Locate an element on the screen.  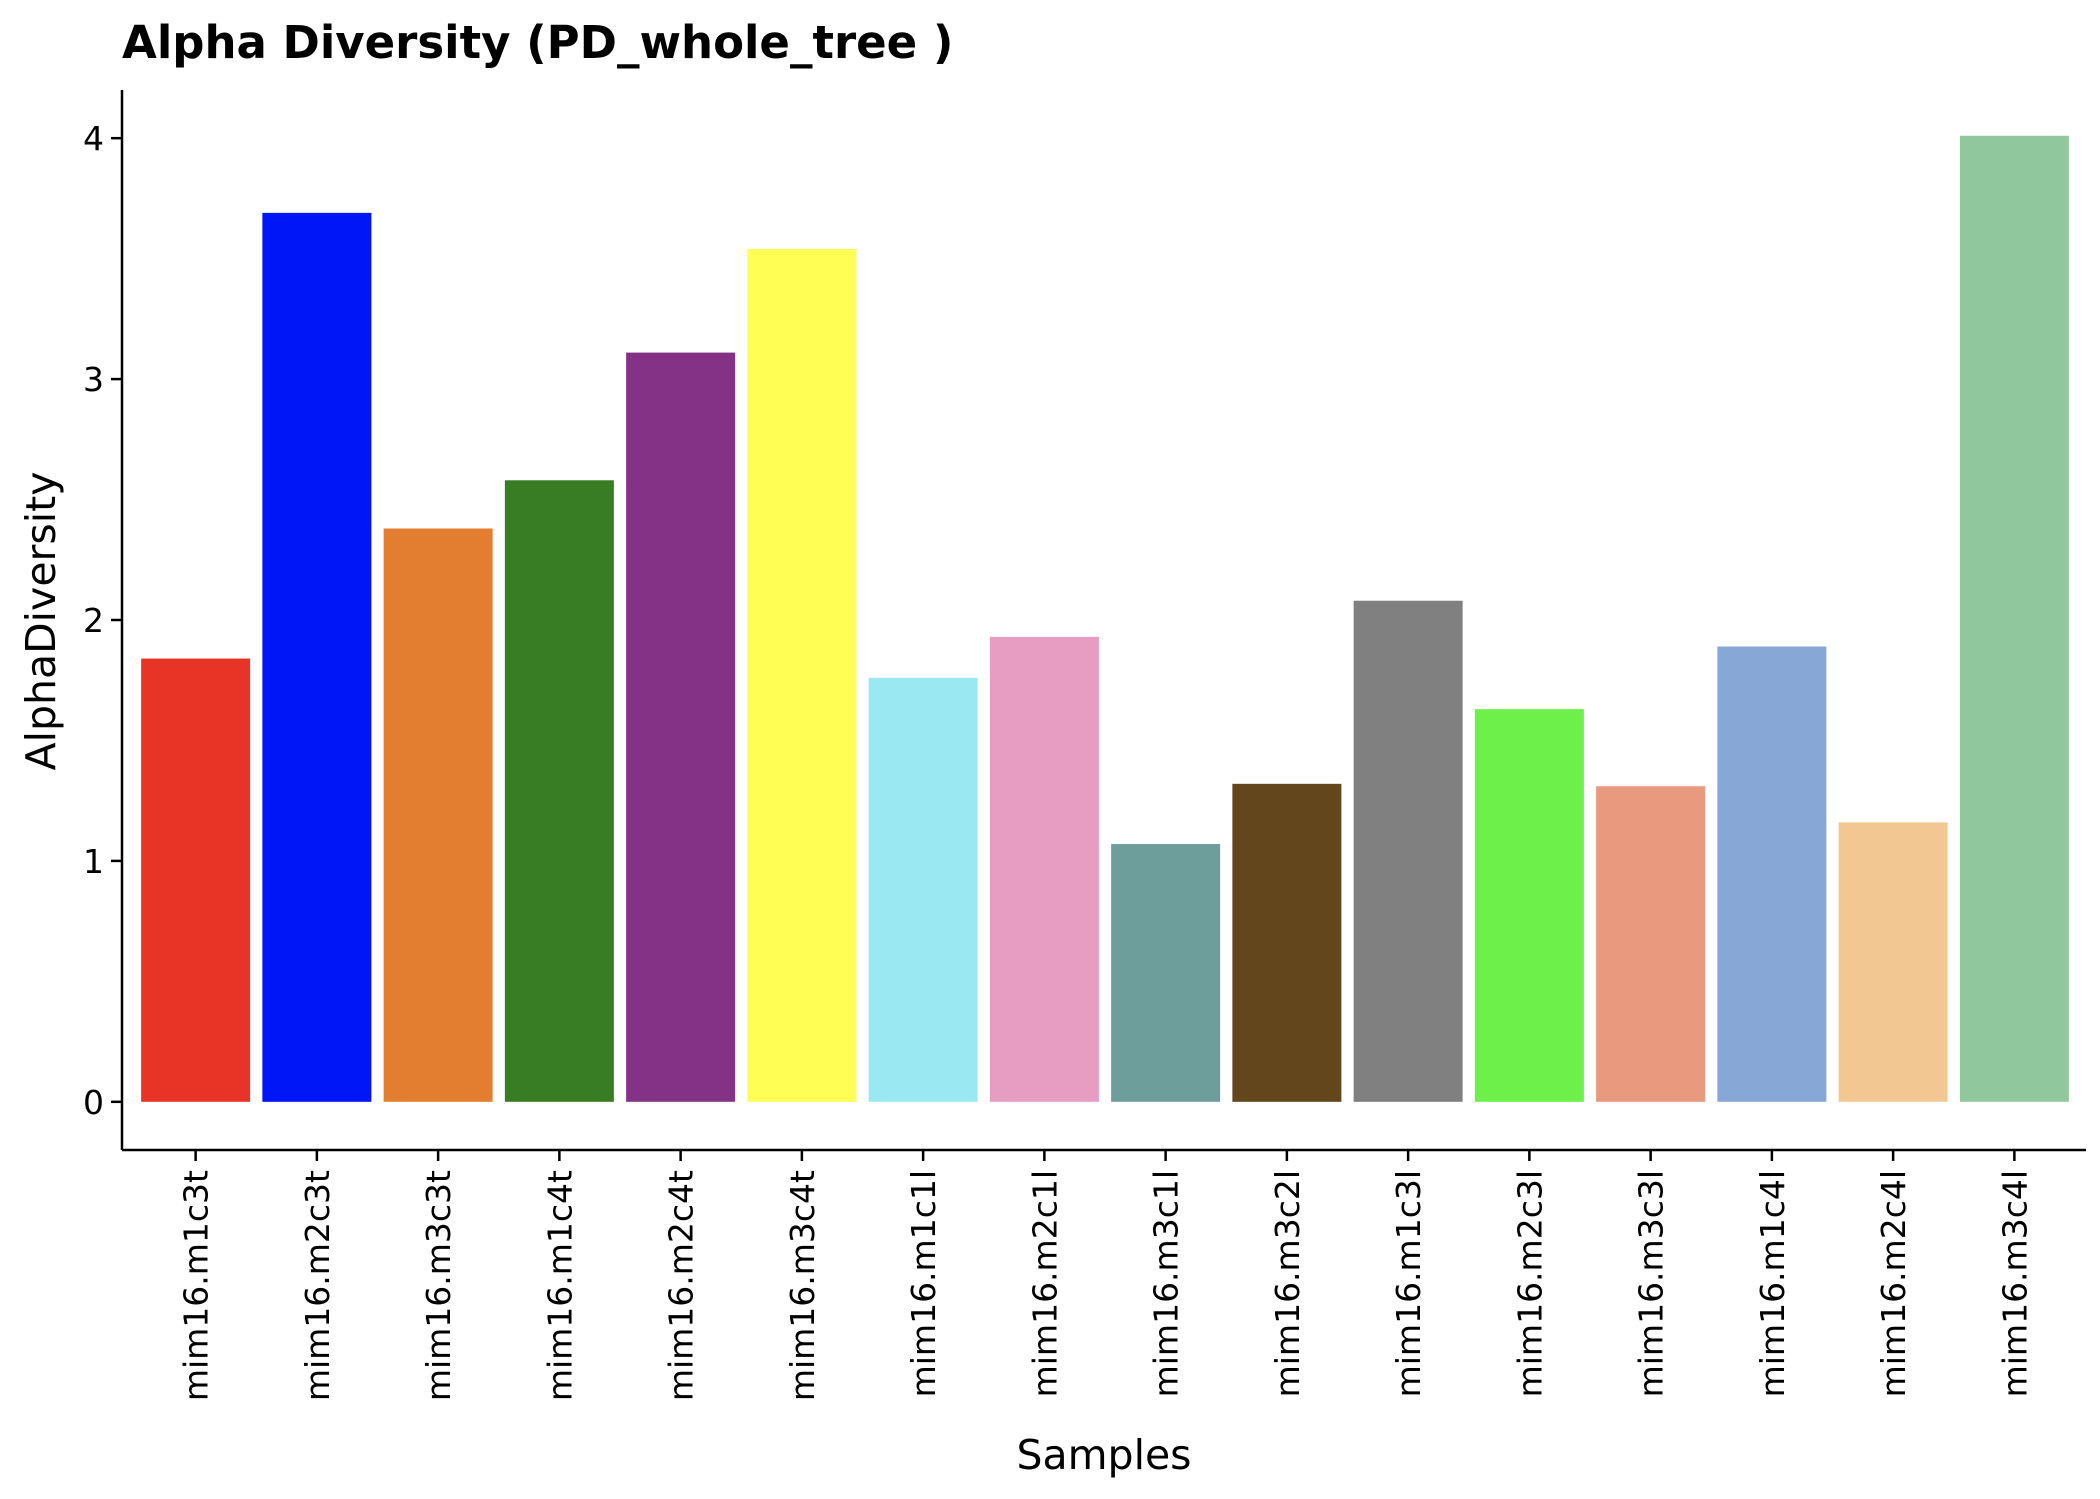
bar-mim16.m3c4t is located at coordinates (802, 675).